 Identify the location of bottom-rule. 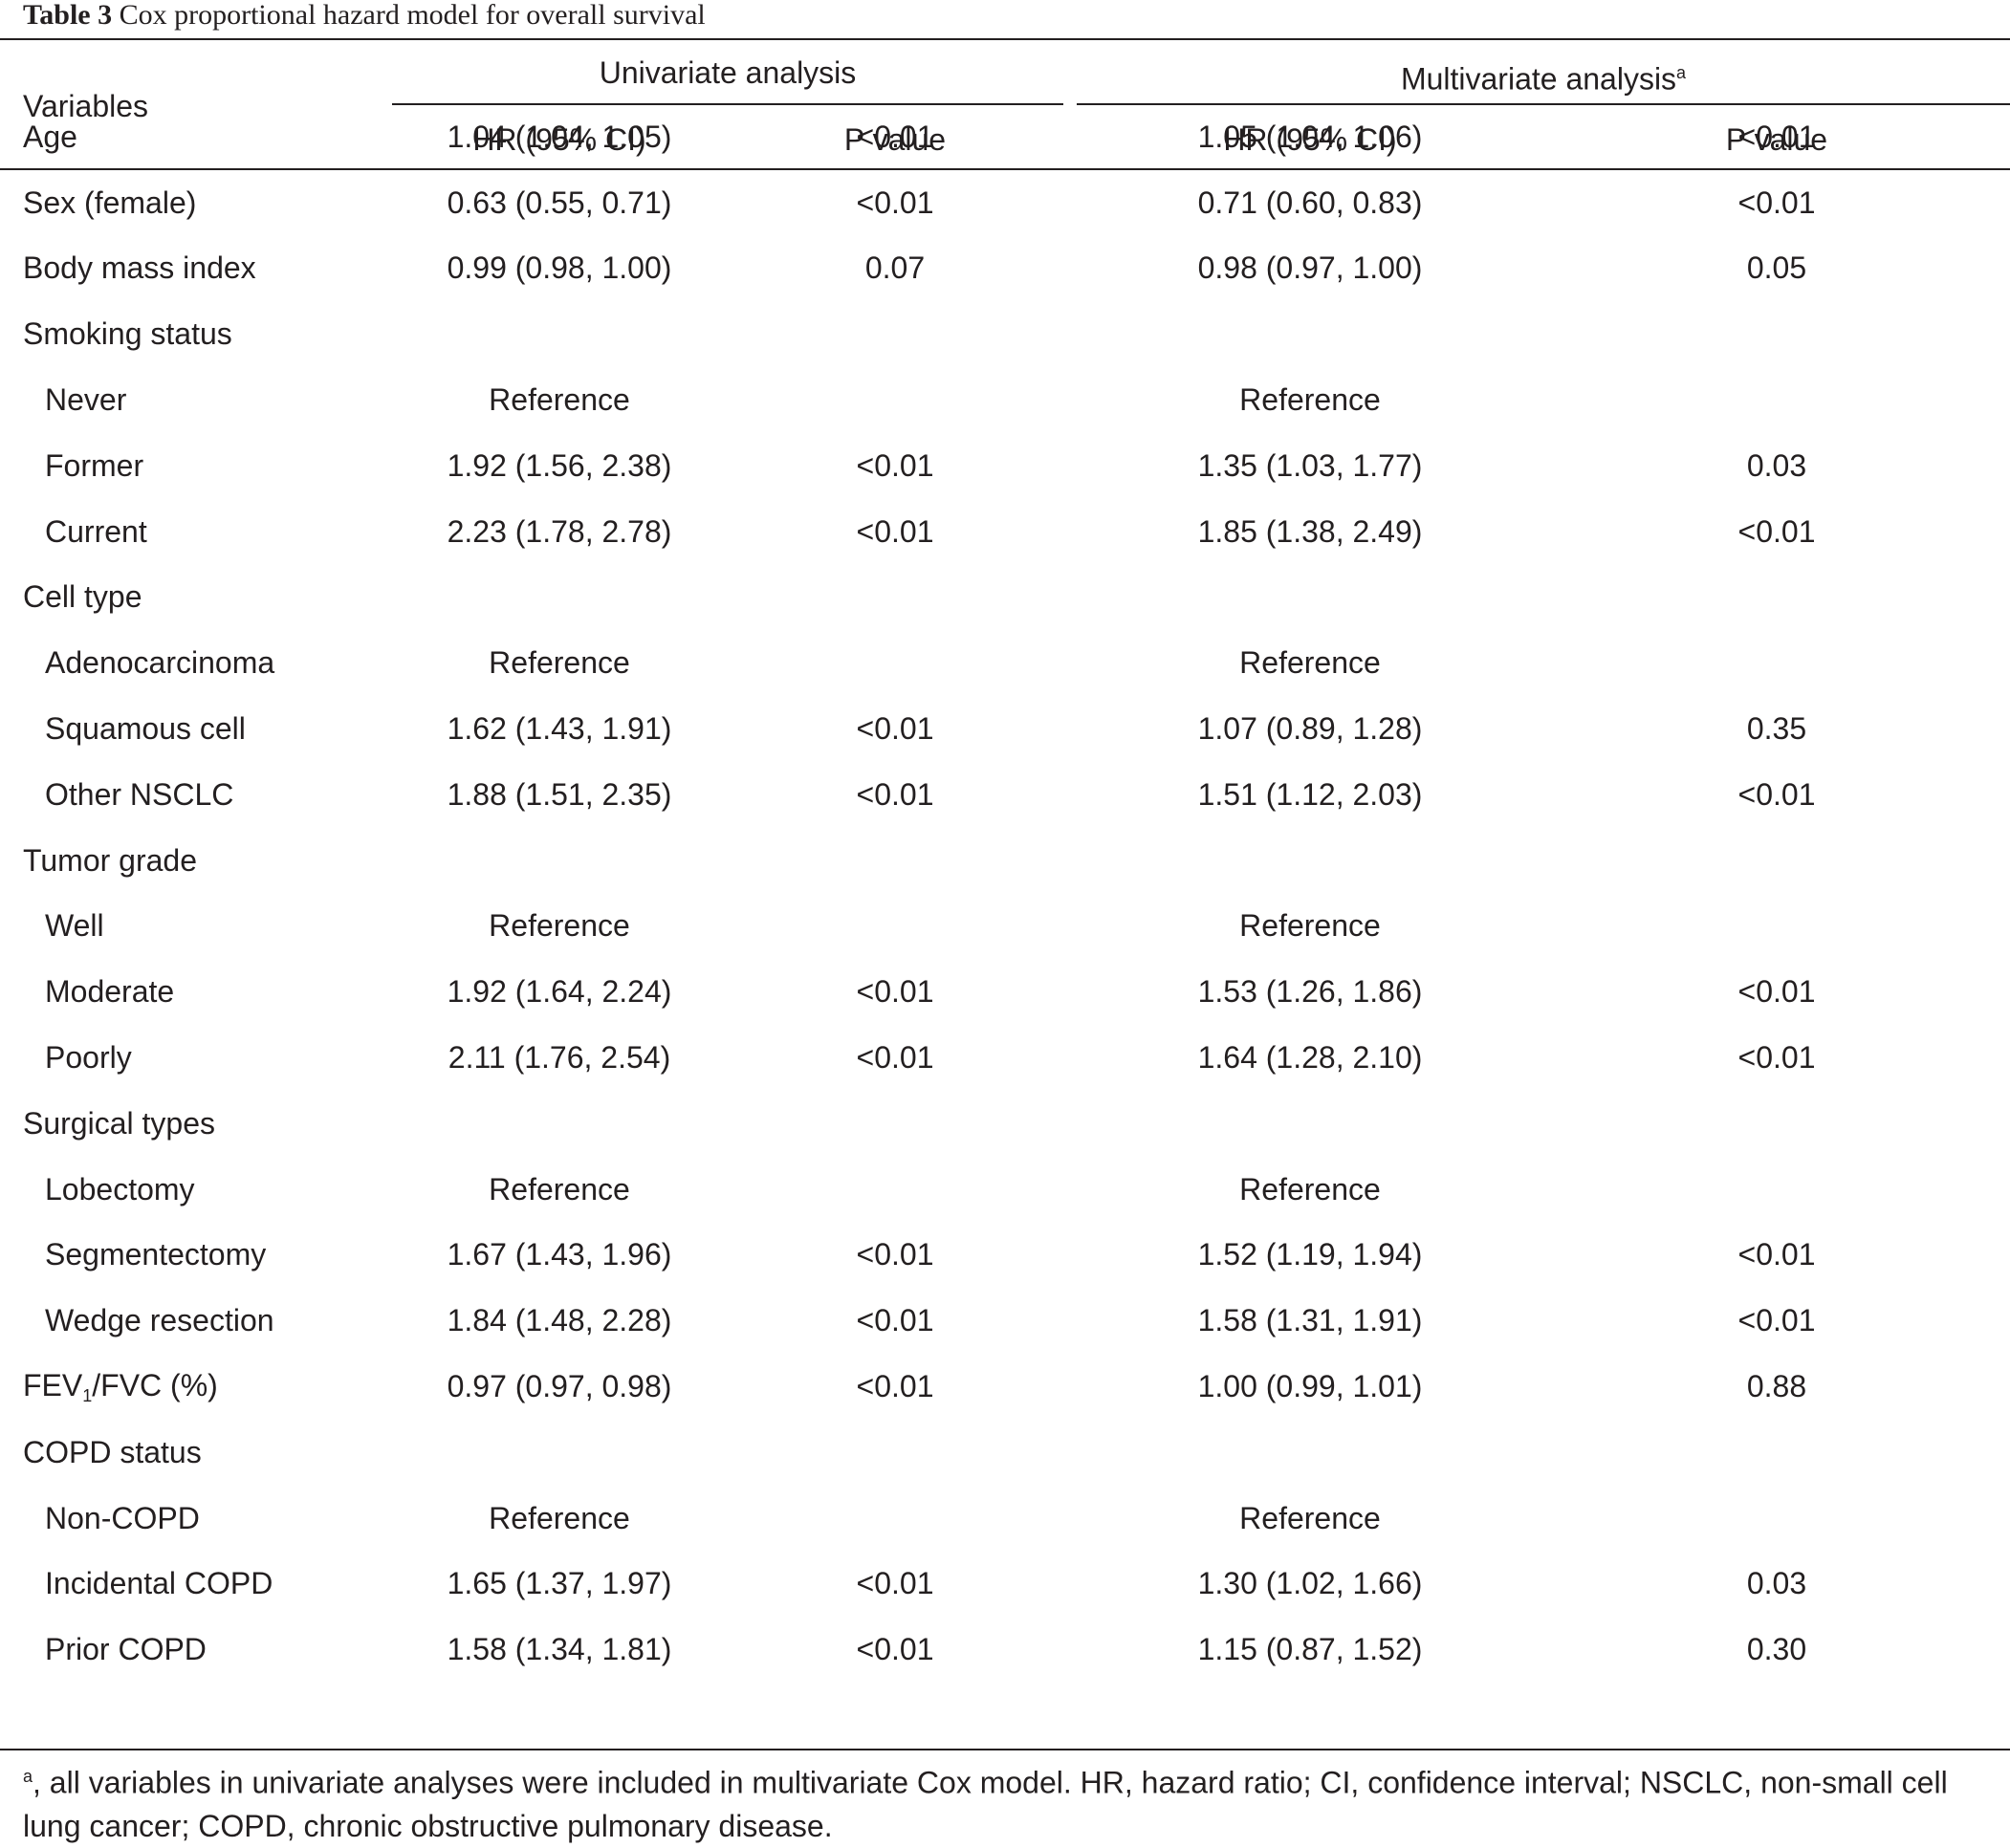
(1005, 1749).